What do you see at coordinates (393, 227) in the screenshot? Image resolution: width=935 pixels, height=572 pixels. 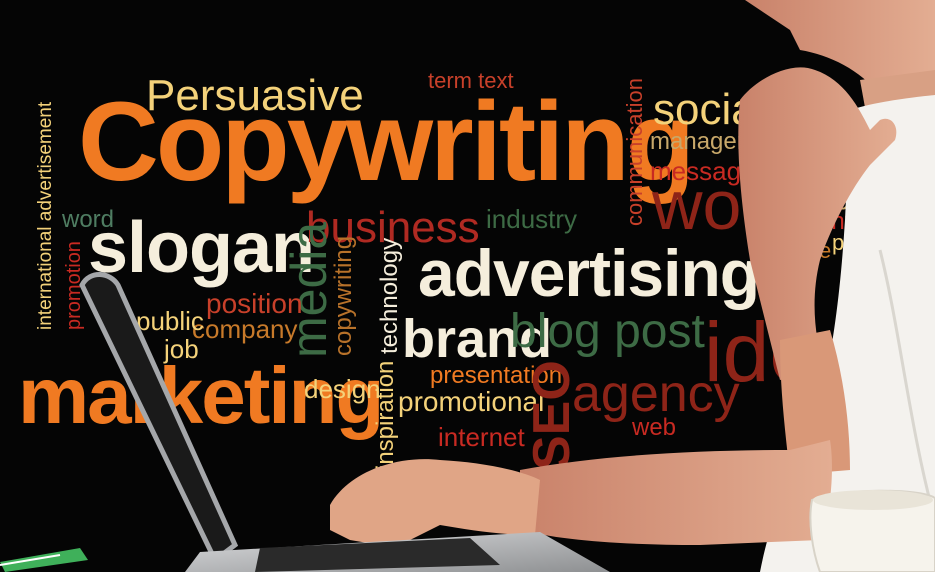 I see `word-business: business` at bounding box center [393, 227].